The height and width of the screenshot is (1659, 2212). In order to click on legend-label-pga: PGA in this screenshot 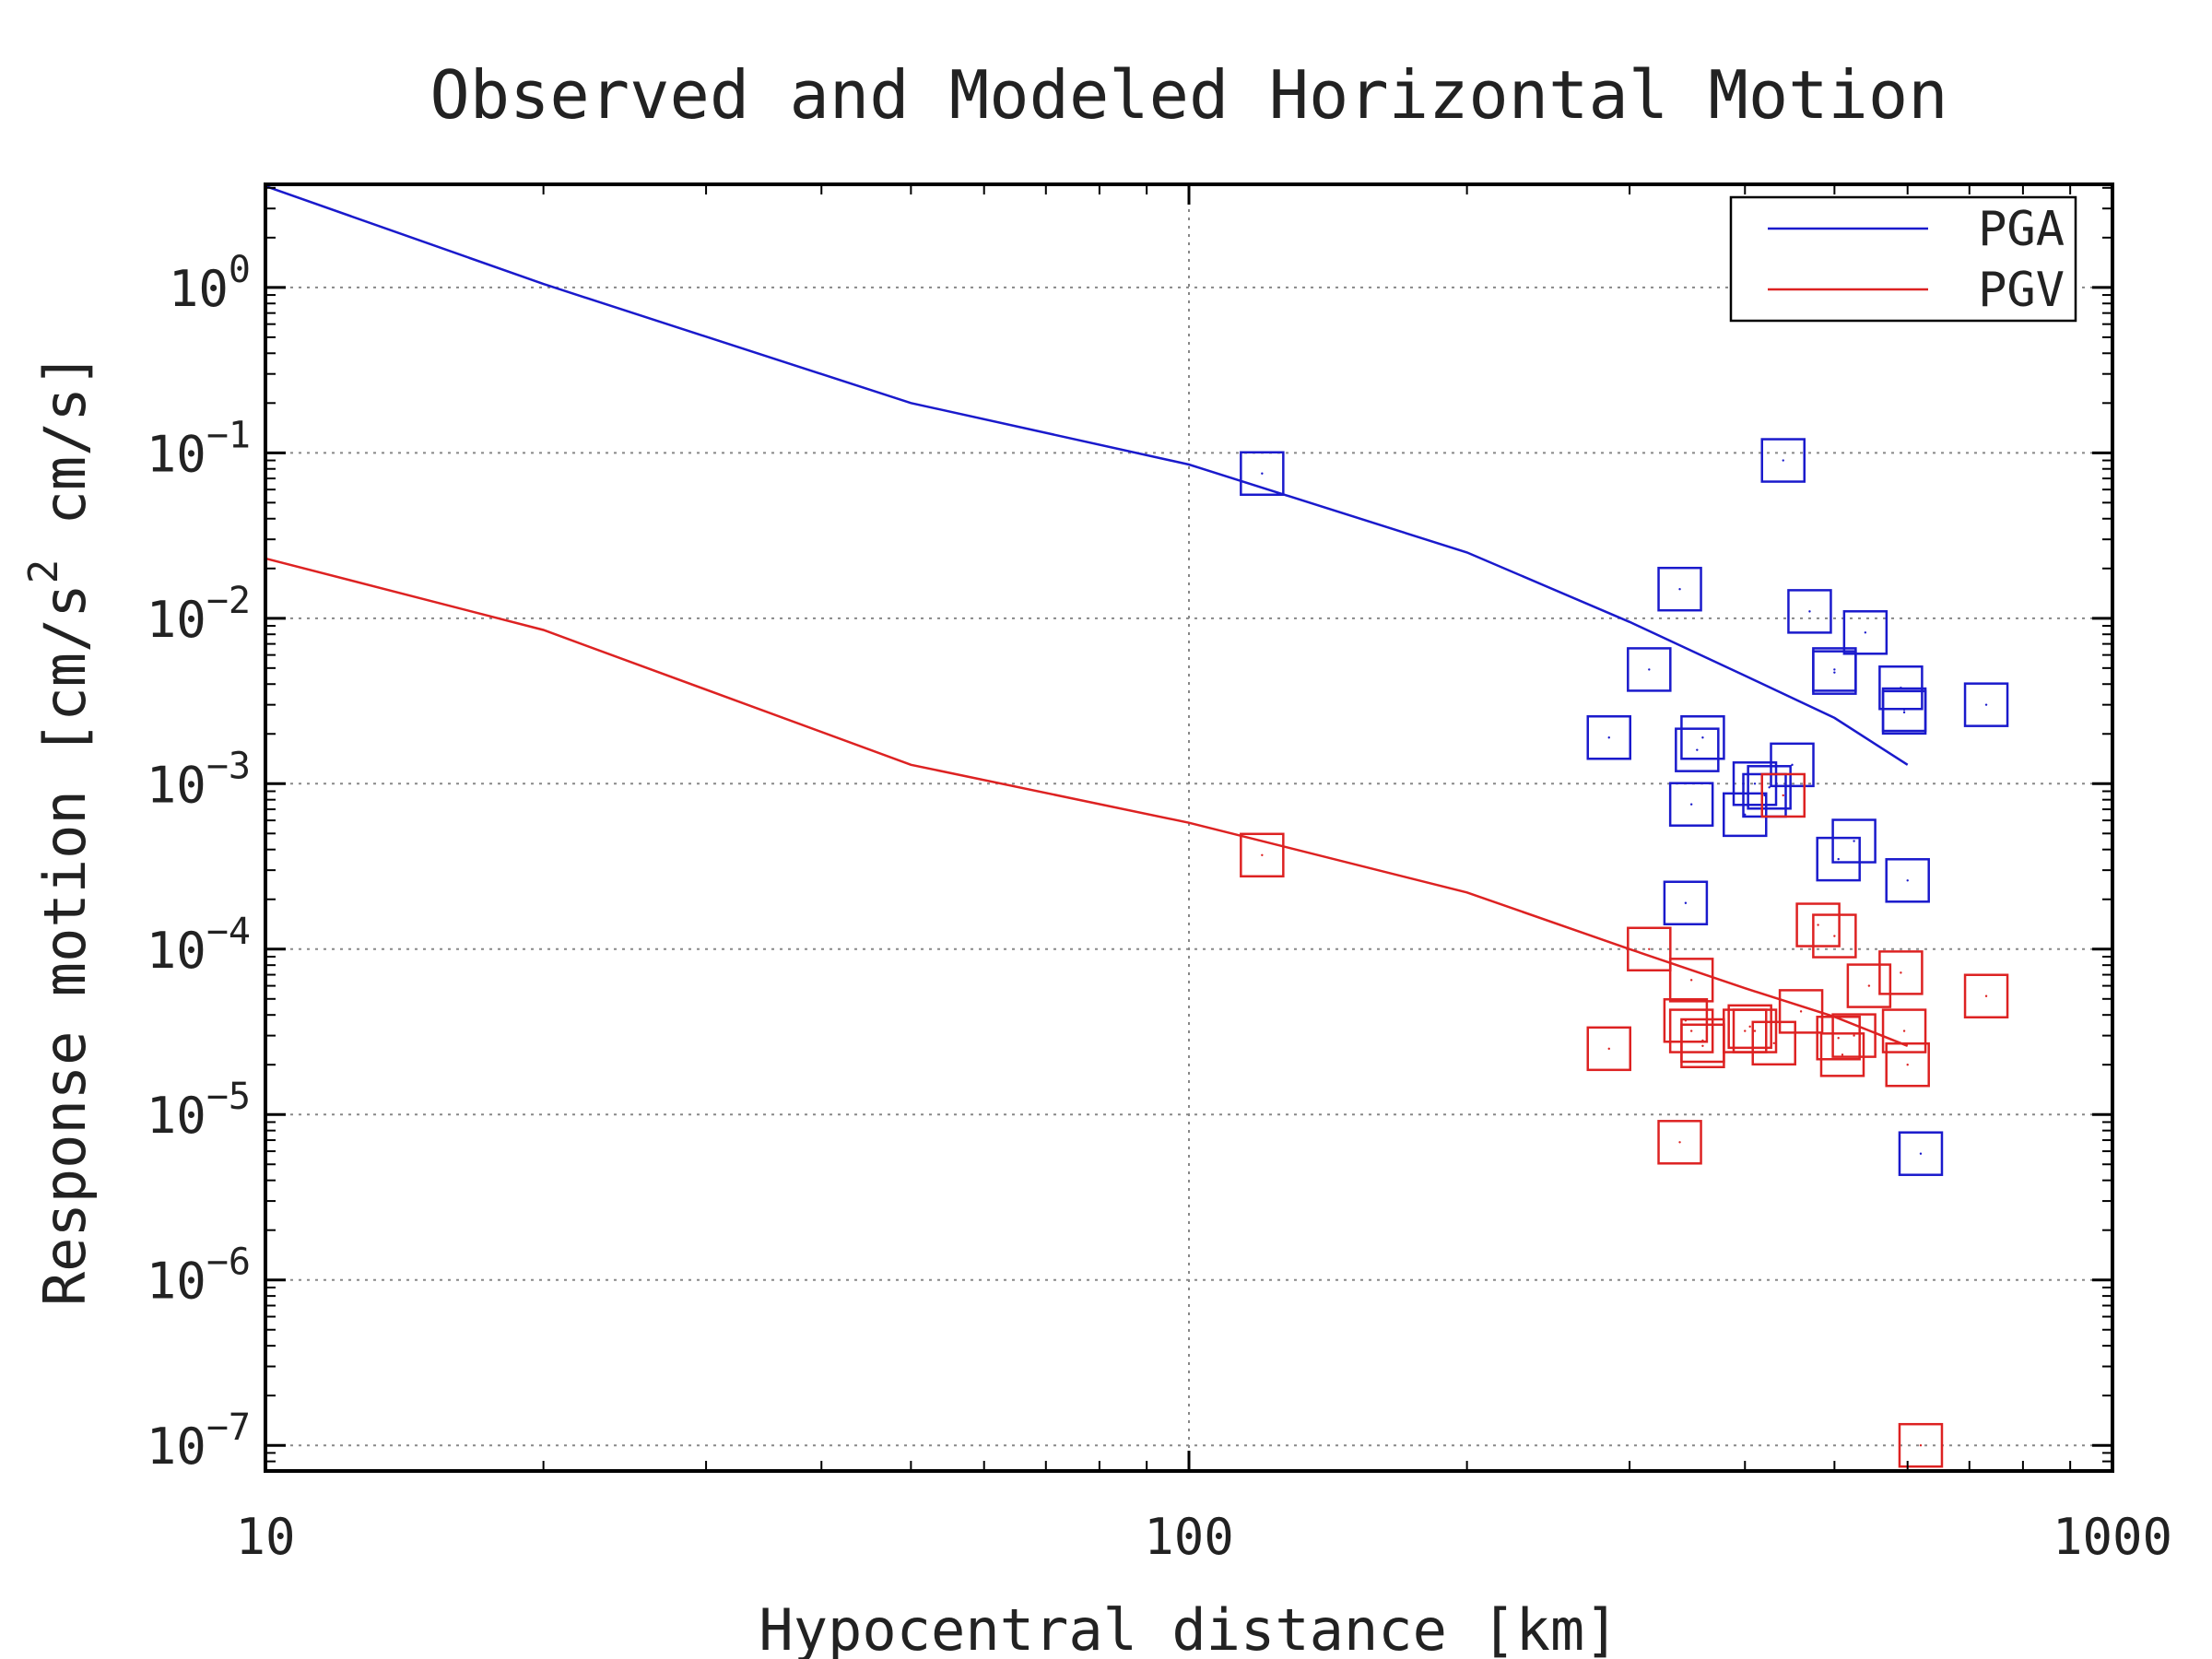, I will do `click(2021, 229)`.